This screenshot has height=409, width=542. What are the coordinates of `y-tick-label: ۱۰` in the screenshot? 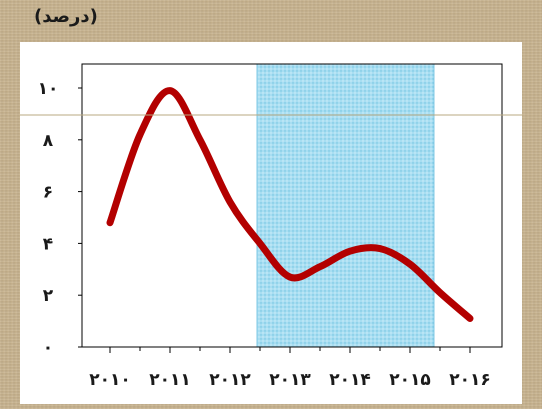 It's located at (48, 89).